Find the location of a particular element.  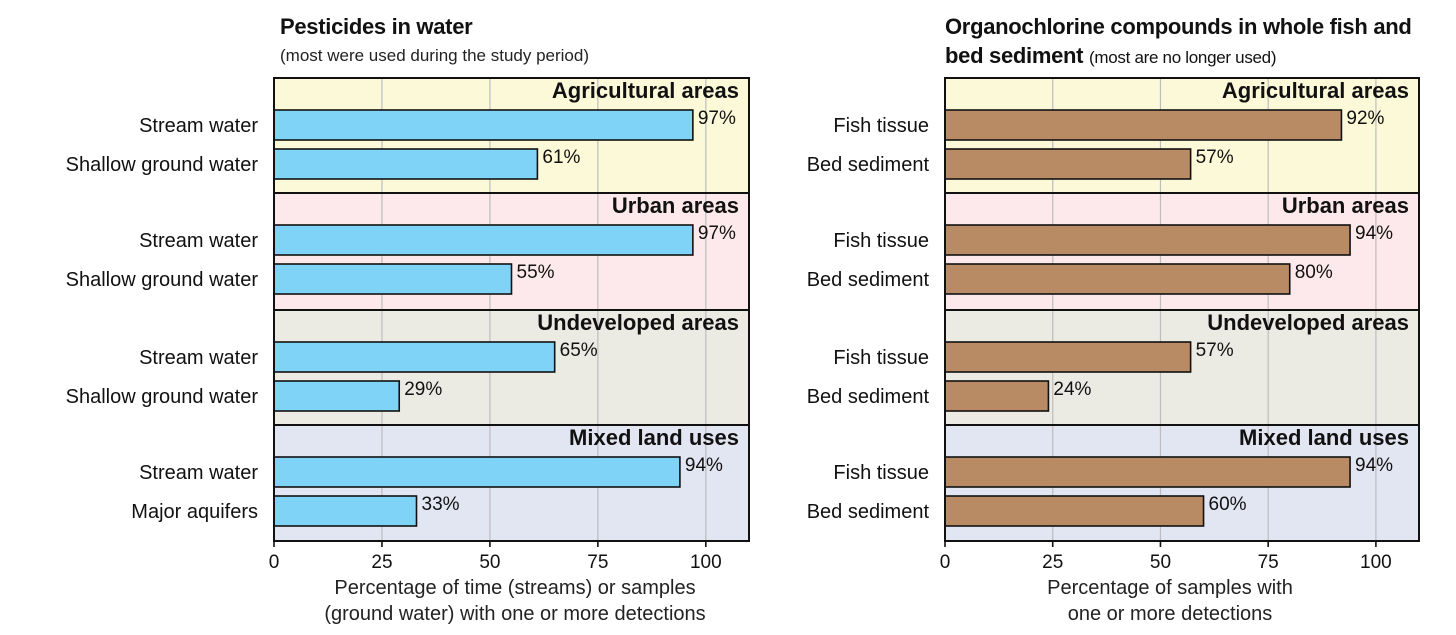

x-axis-label-line-1: Percentage of time (streams) or samples is located at coordinates (515, 588).